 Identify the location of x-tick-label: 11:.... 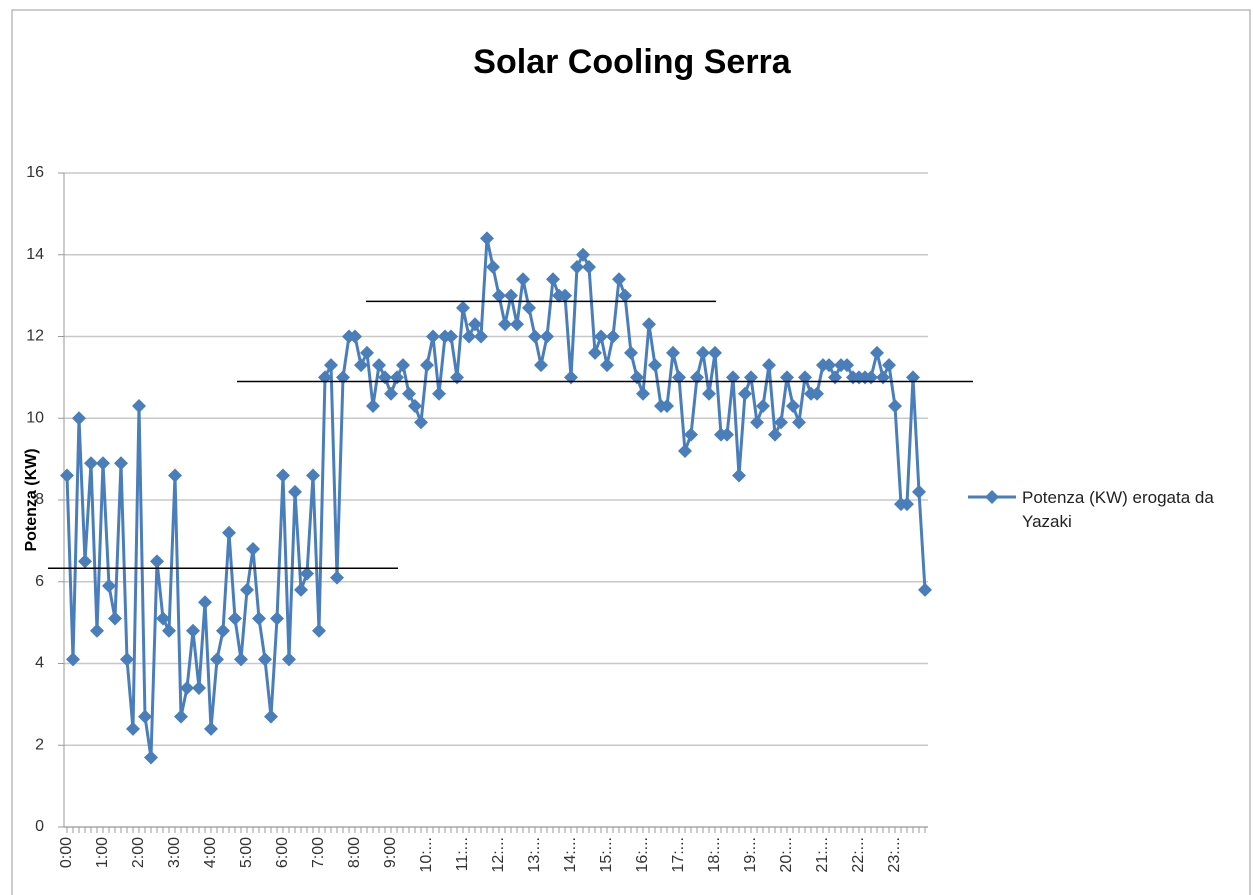
(462, 854).